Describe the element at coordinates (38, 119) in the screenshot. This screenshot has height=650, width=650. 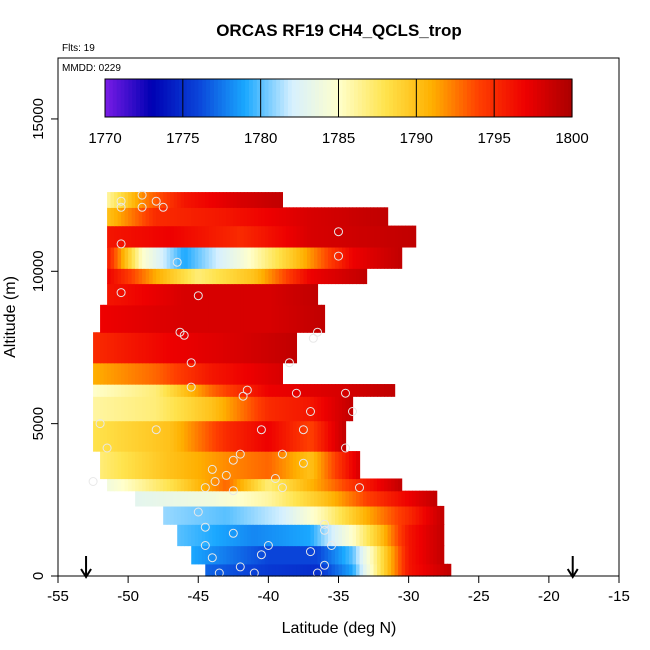
I see `y-tick-label: 15000` at that location.